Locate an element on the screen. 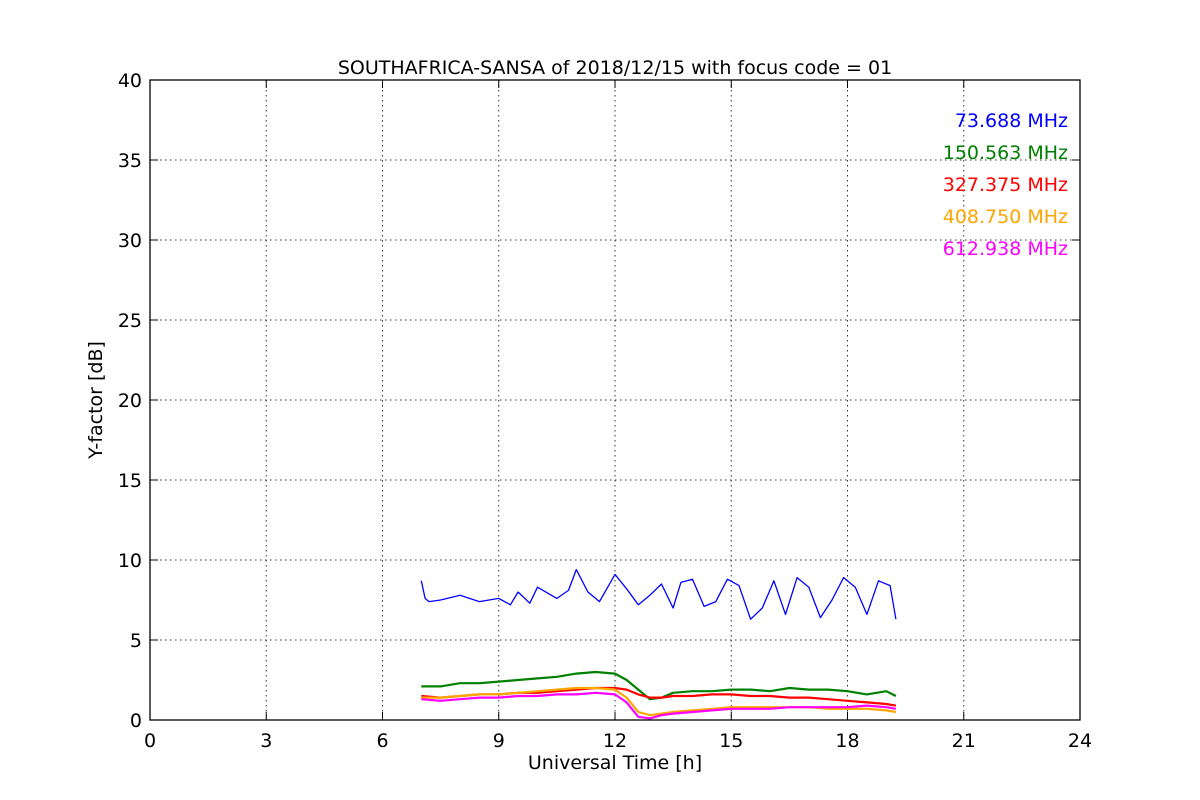 This screenshot has height=800, width=1200. x-tick-label: 3 is located at coordinates (266, 741).